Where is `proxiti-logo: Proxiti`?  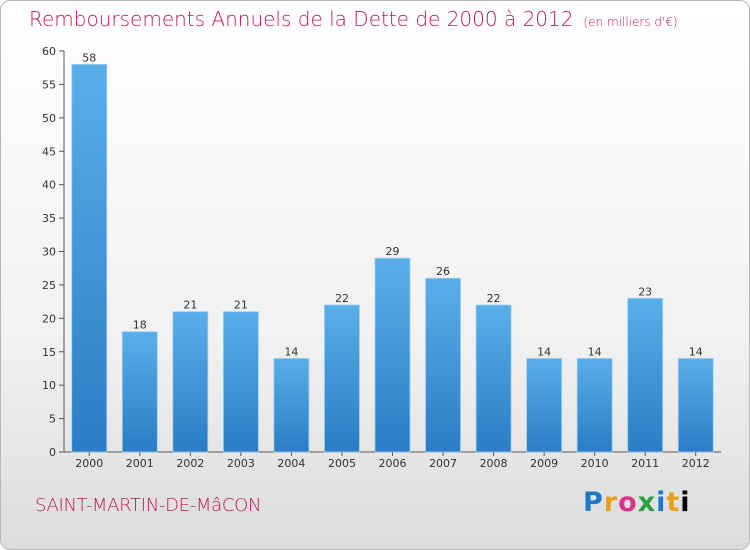 proxiti-logo: Proxiti is located at coordinates (637, 502).